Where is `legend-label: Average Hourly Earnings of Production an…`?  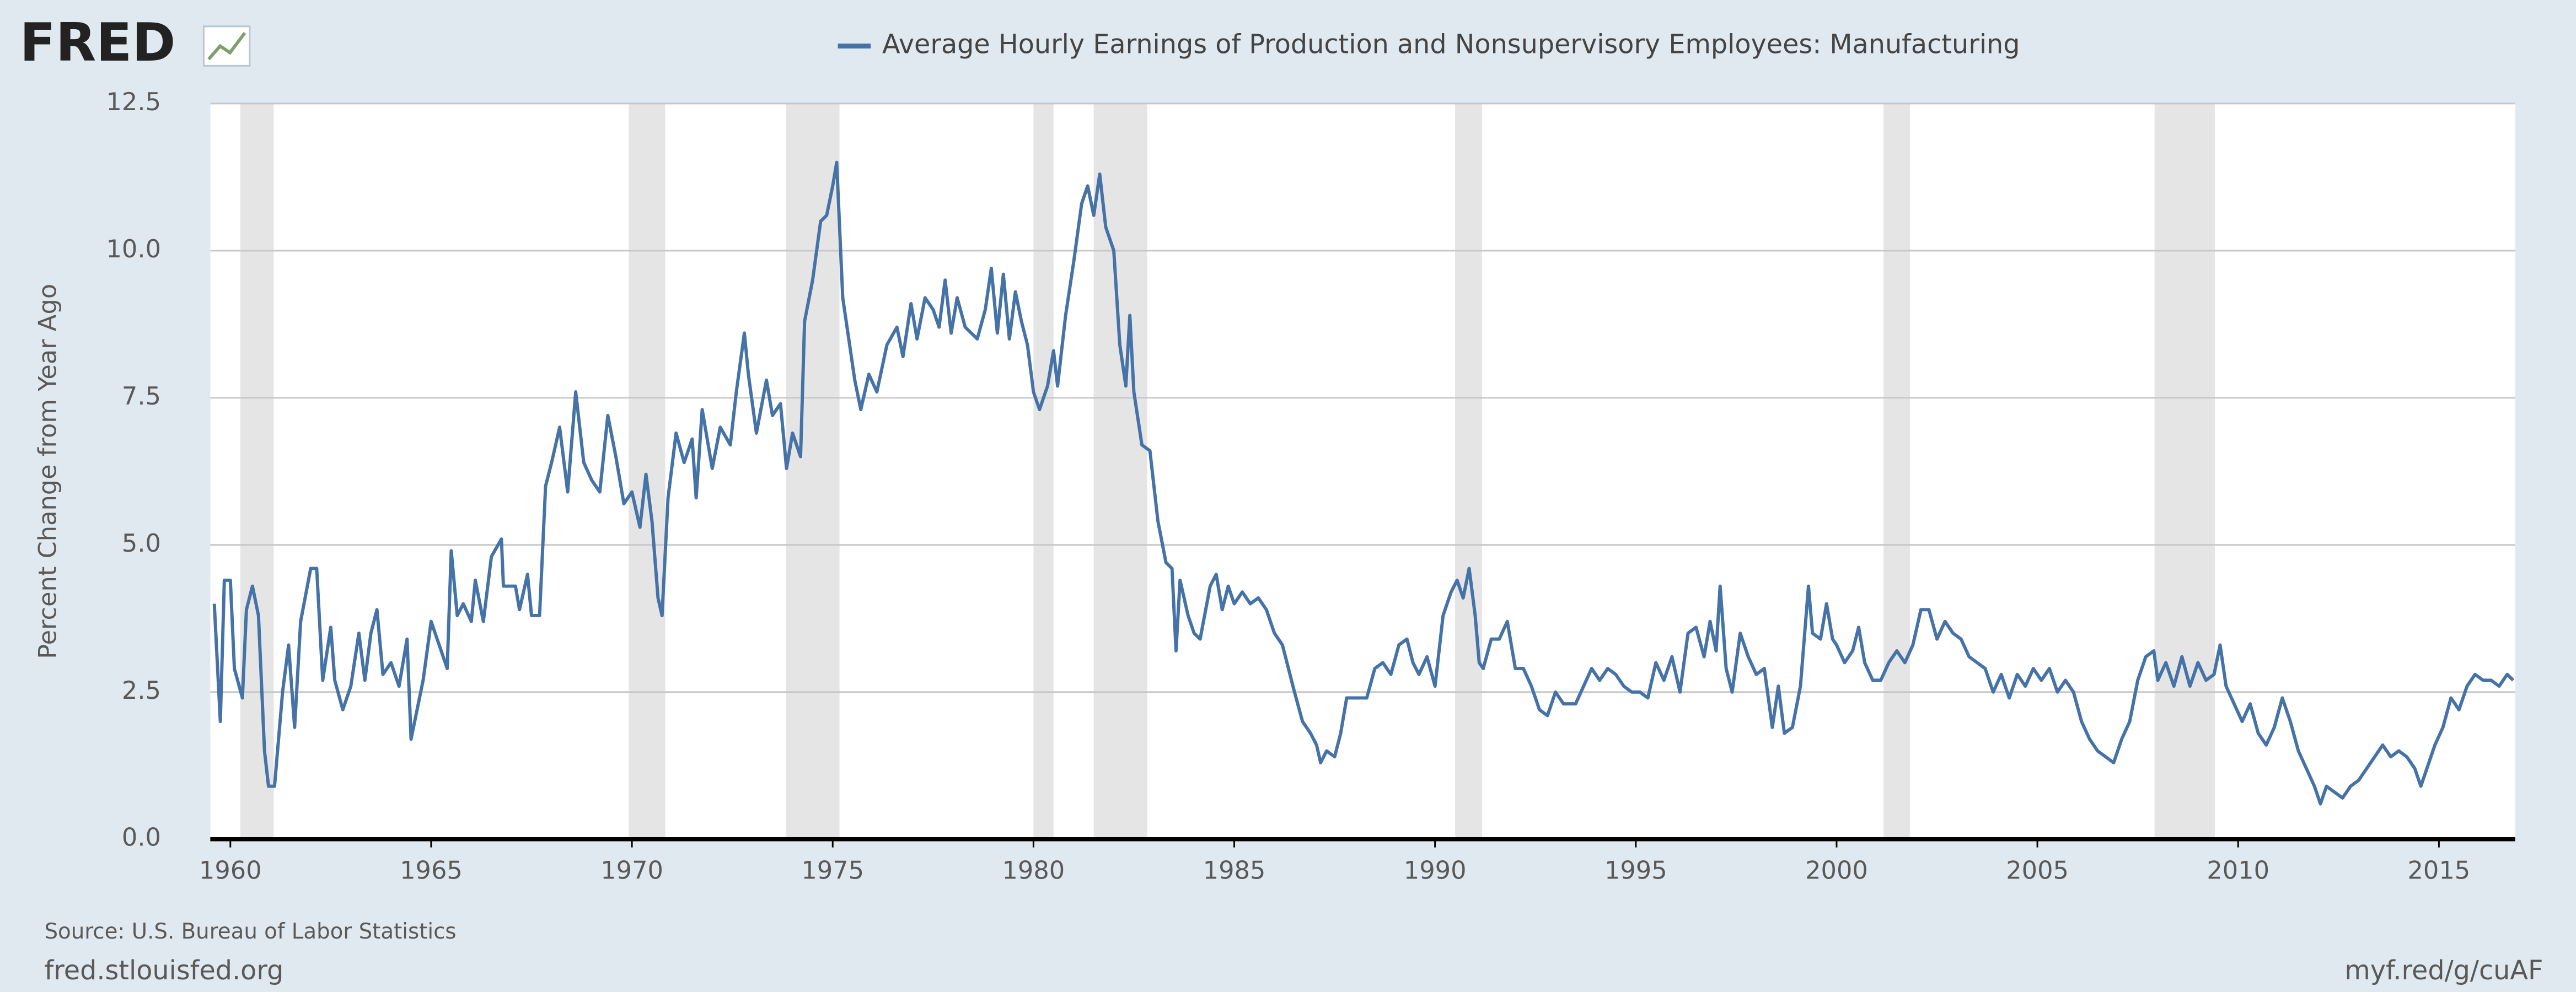 legend-label: Average Hourly Earnings of Production an… is located at coordinates (1451, 45).